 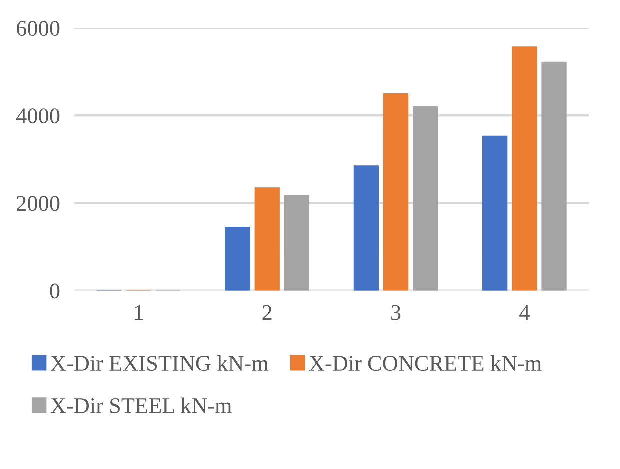 I want to click on x-tick-label: 1, so click(x=139, y=312).